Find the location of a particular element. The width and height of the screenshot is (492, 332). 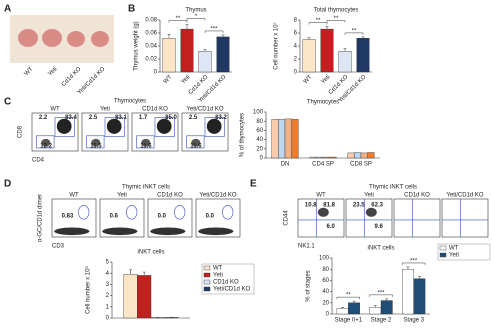

y-tick-label: 5 is located at coordinates (108, 263).